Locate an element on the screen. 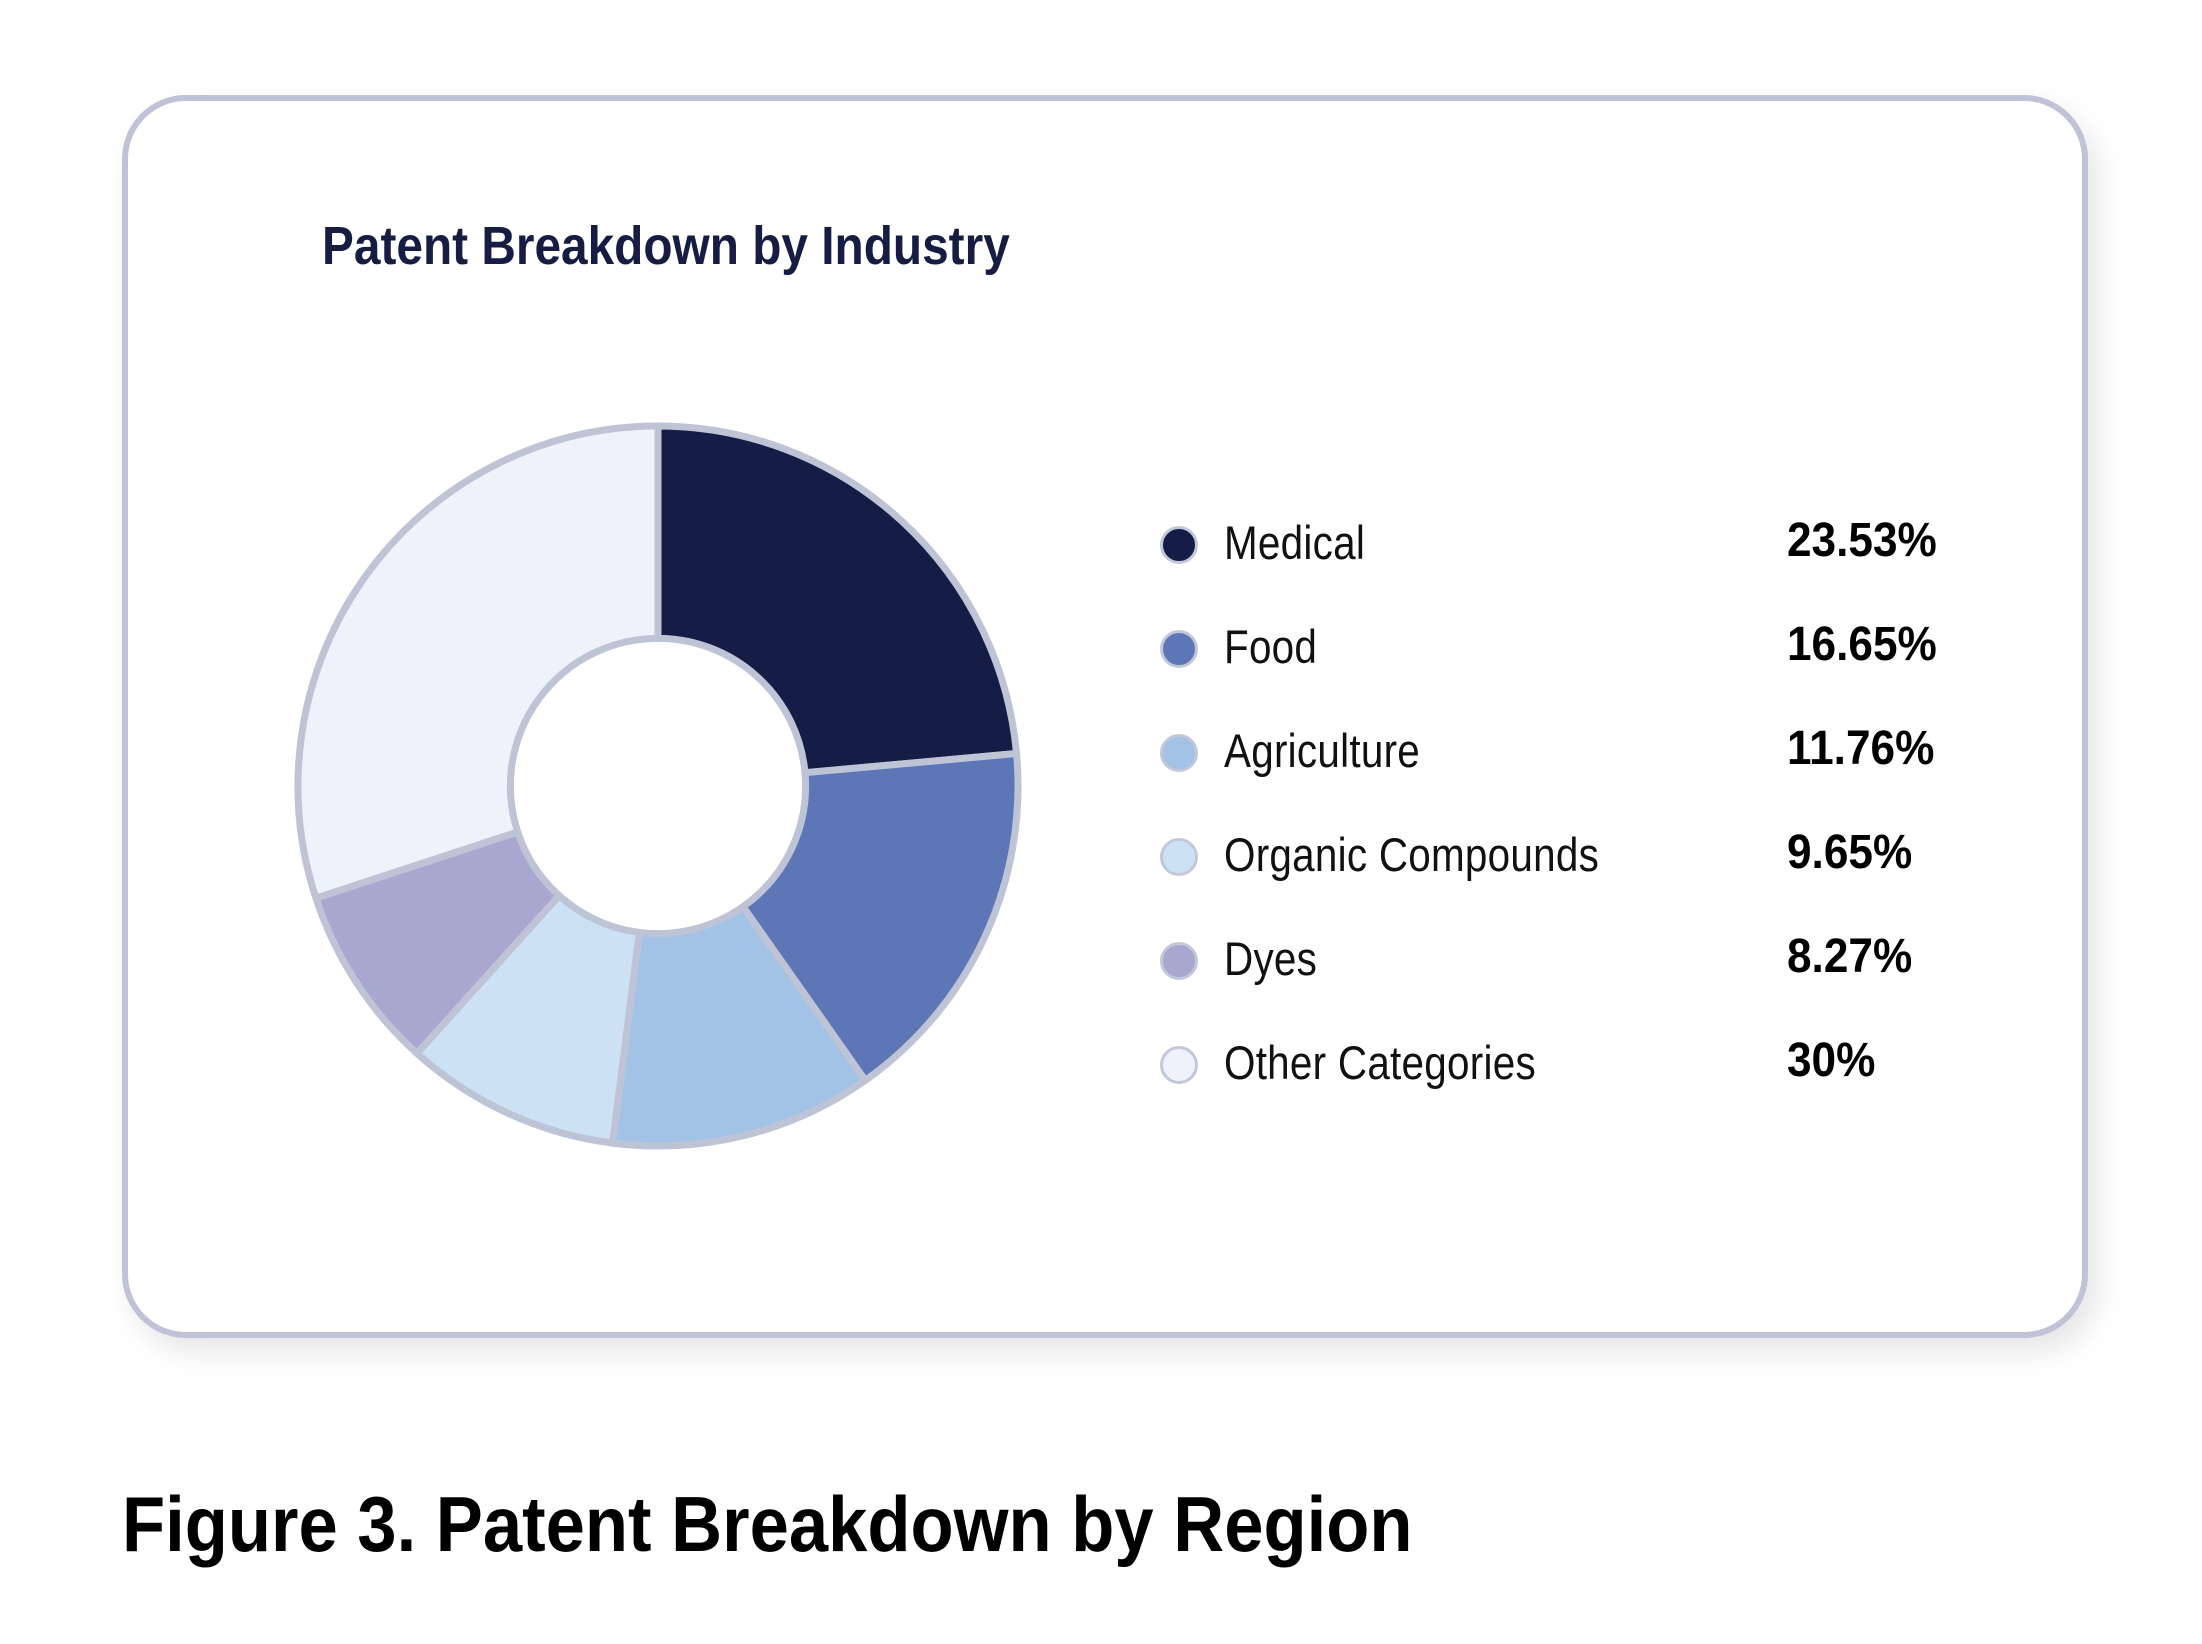 This screenshot has width=2202, height=1644. donut-segment-agriculture is located at coordinates (739, 1026).